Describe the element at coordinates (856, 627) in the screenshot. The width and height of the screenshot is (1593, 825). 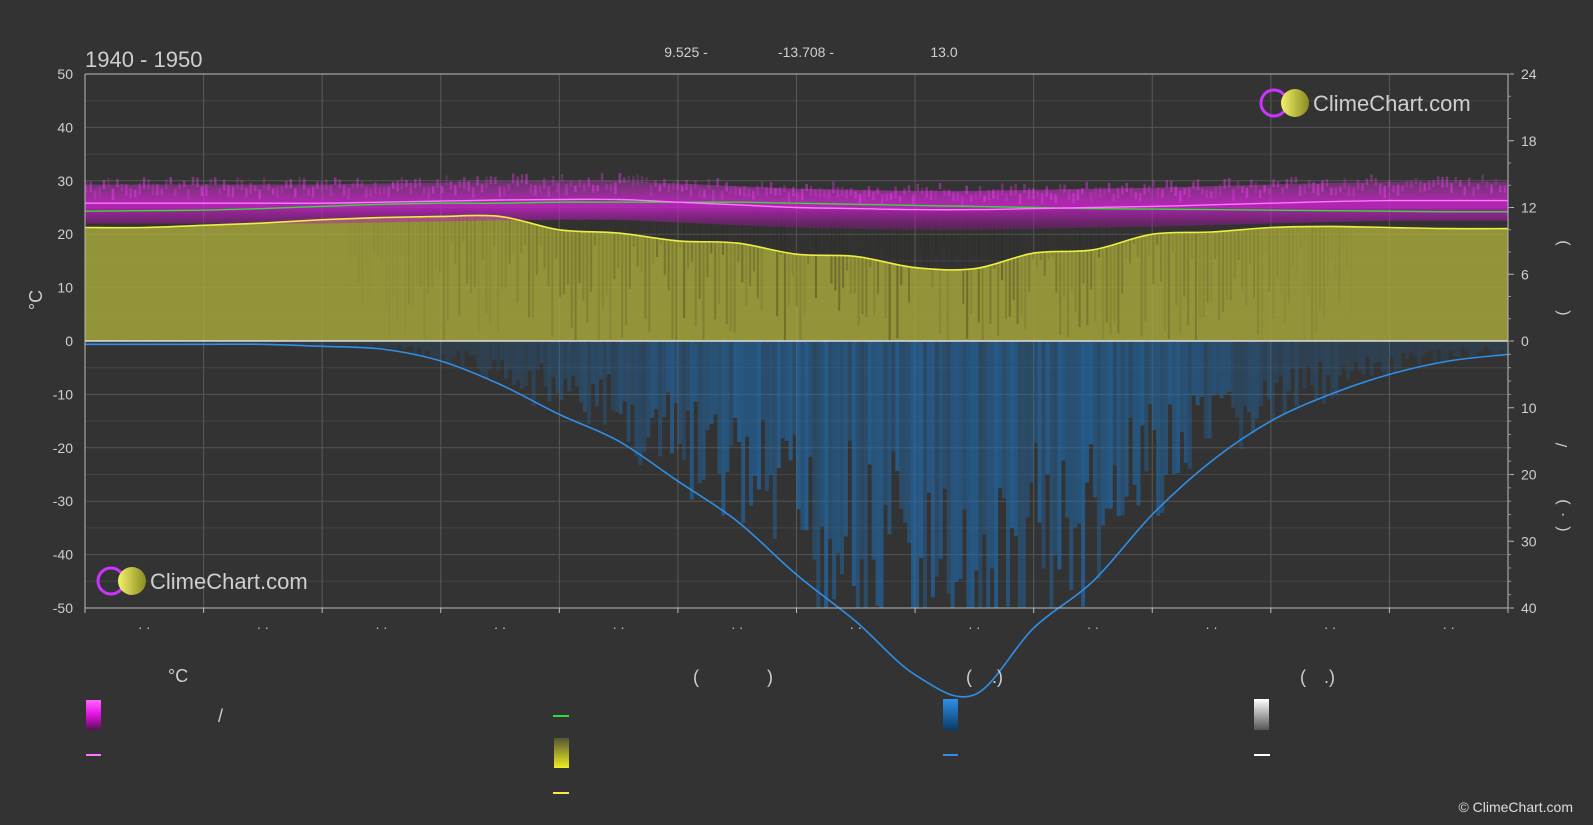
I see `x-tick-label: · ·` at that location.